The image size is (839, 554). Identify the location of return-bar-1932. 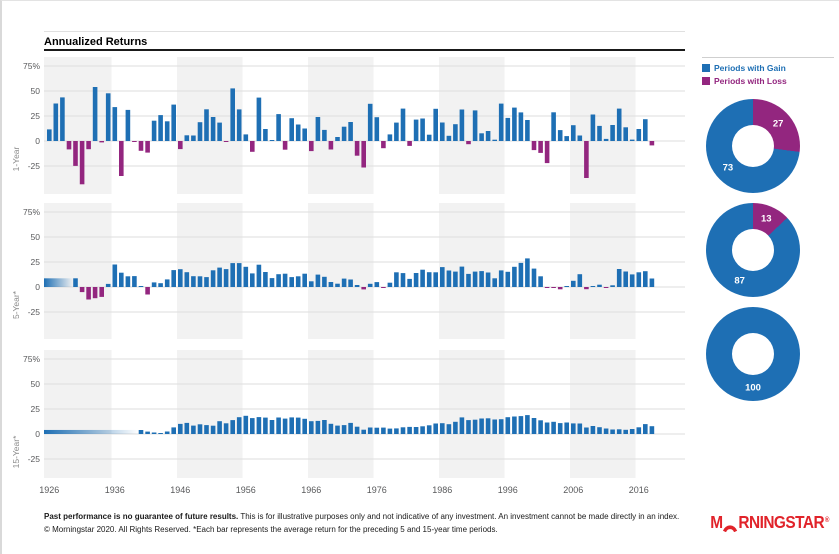
(88, 145).